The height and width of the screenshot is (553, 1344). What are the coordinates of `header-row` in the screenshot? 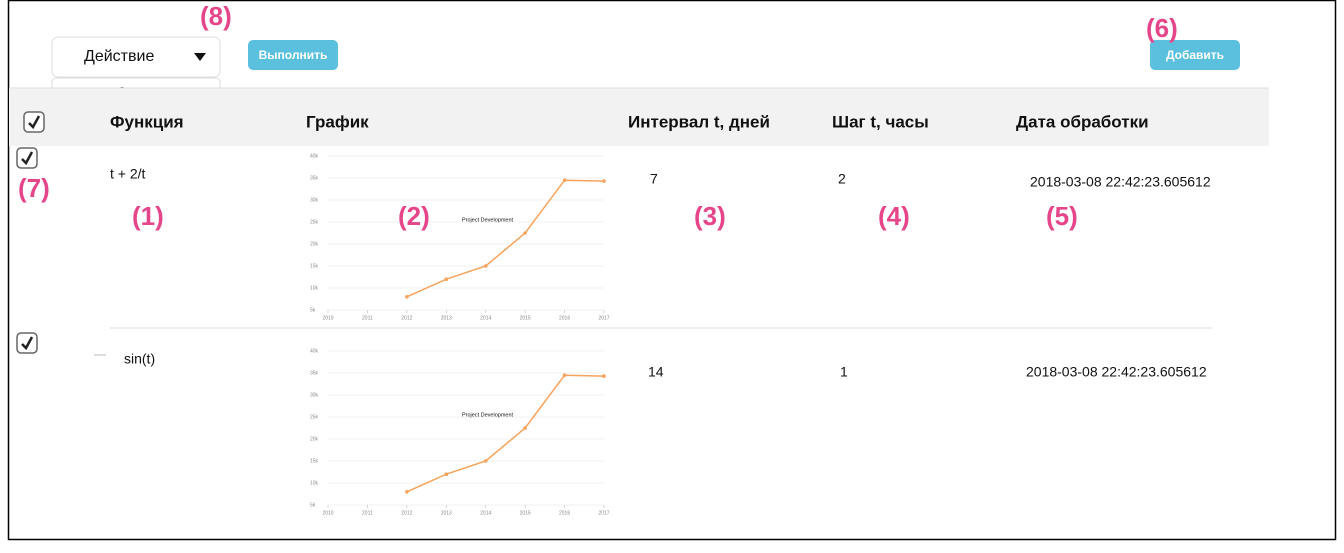 It's located at (639, 117).